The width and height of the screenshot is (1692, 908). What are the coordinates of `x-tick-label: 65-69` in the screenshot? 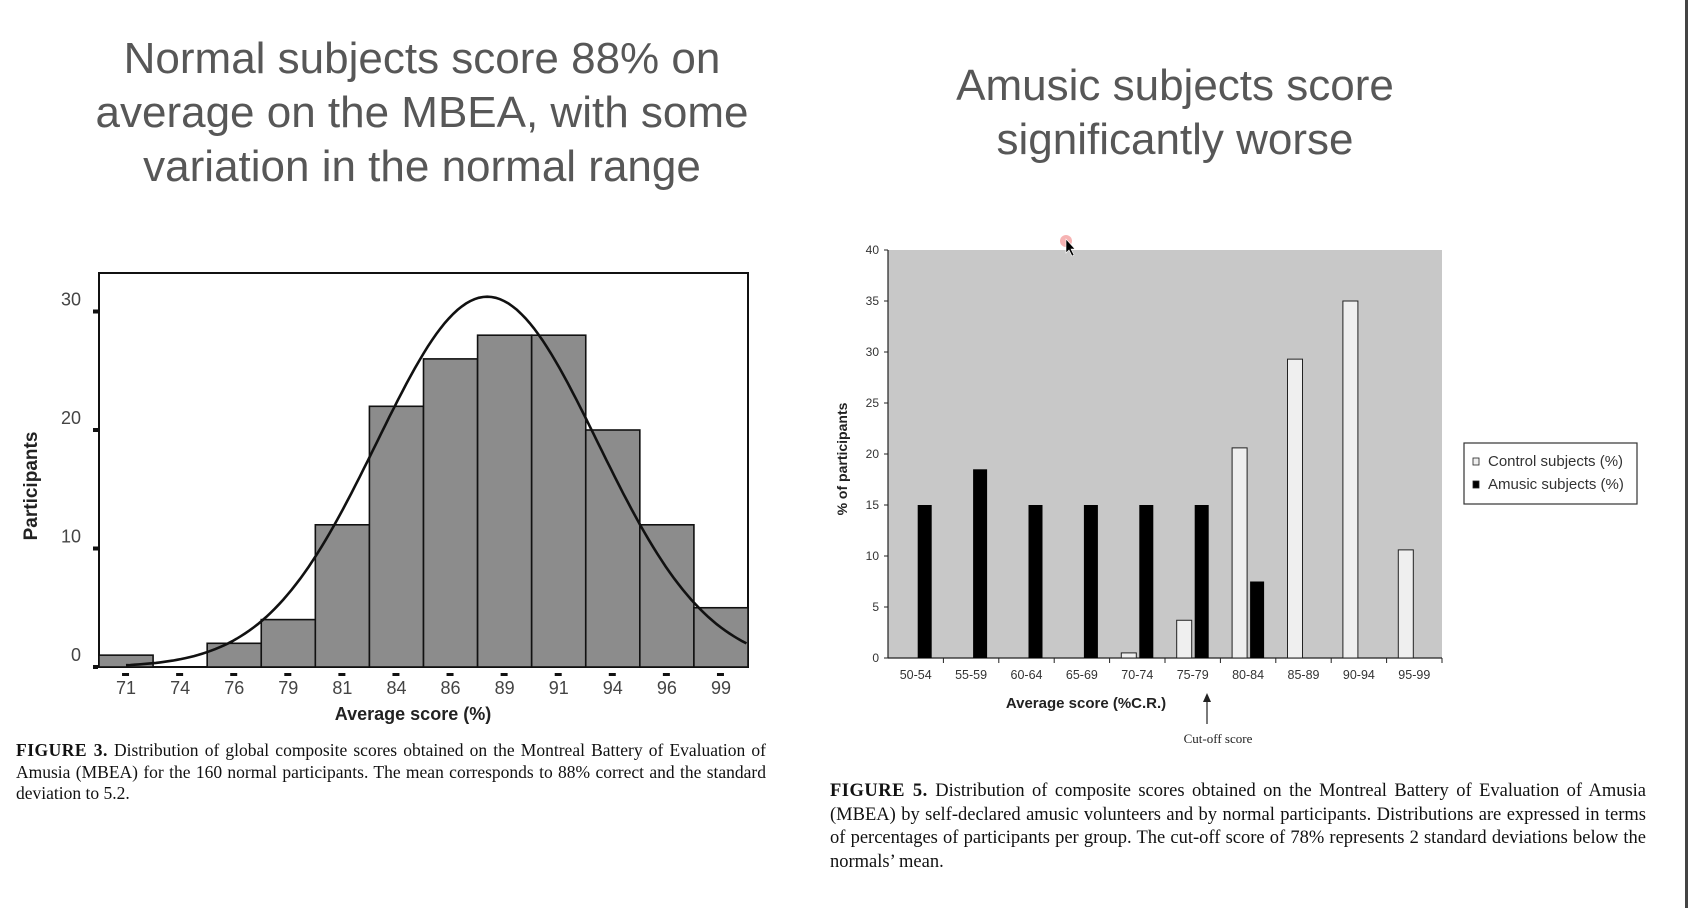 It's located at (1082, 675).